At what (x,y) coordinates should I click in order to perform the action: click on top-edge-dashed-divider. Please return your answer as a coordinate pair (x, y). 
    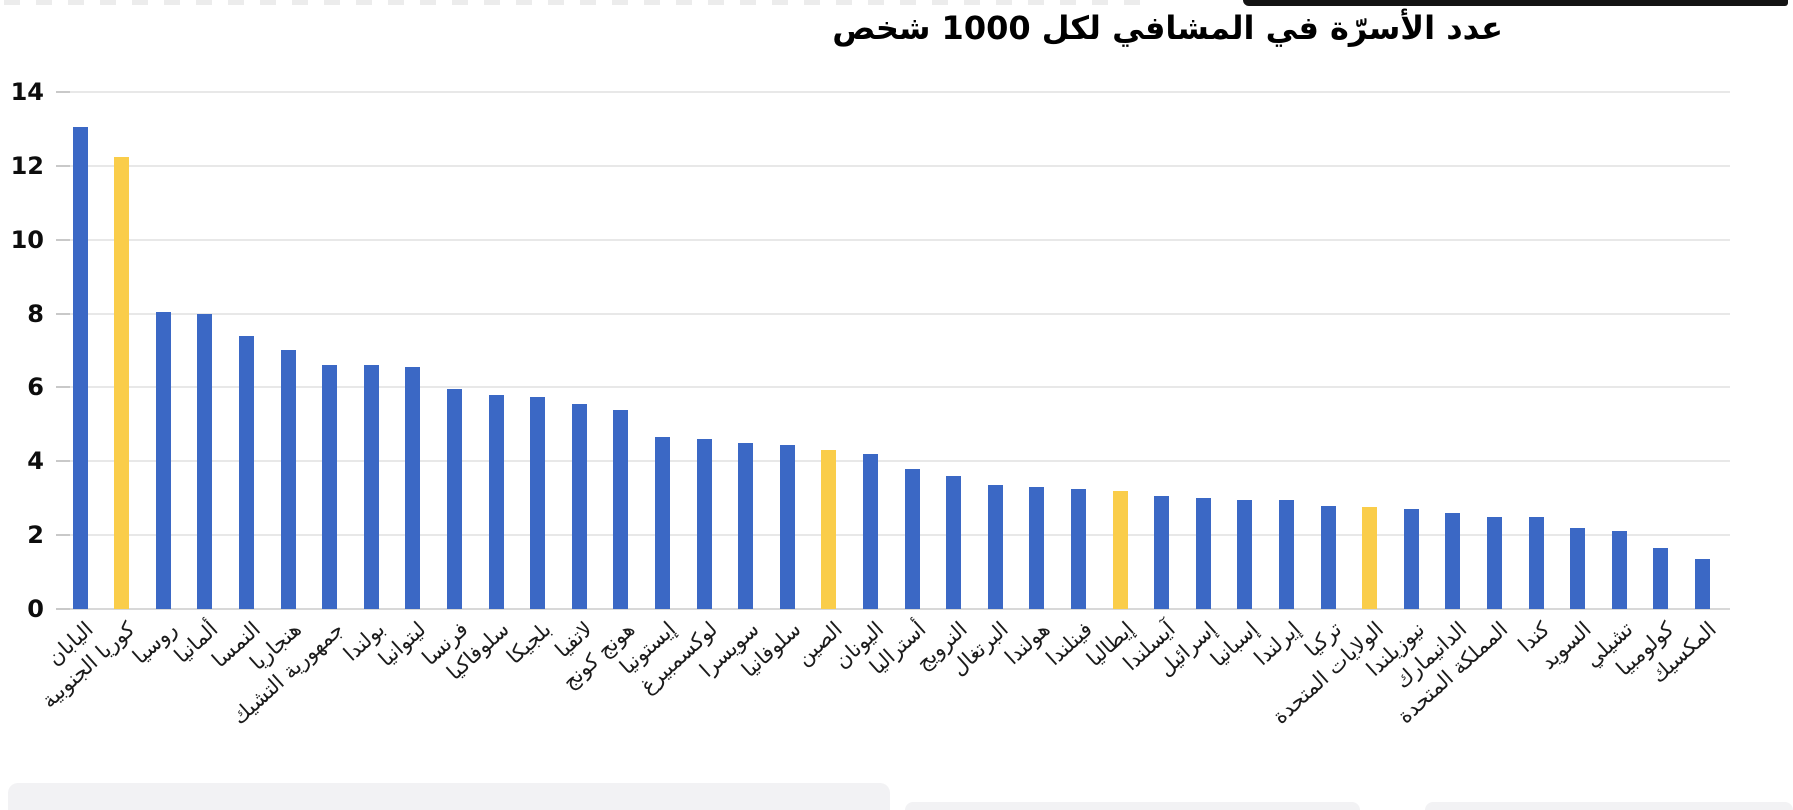
    Looking at the image, I should click on (579, 2).